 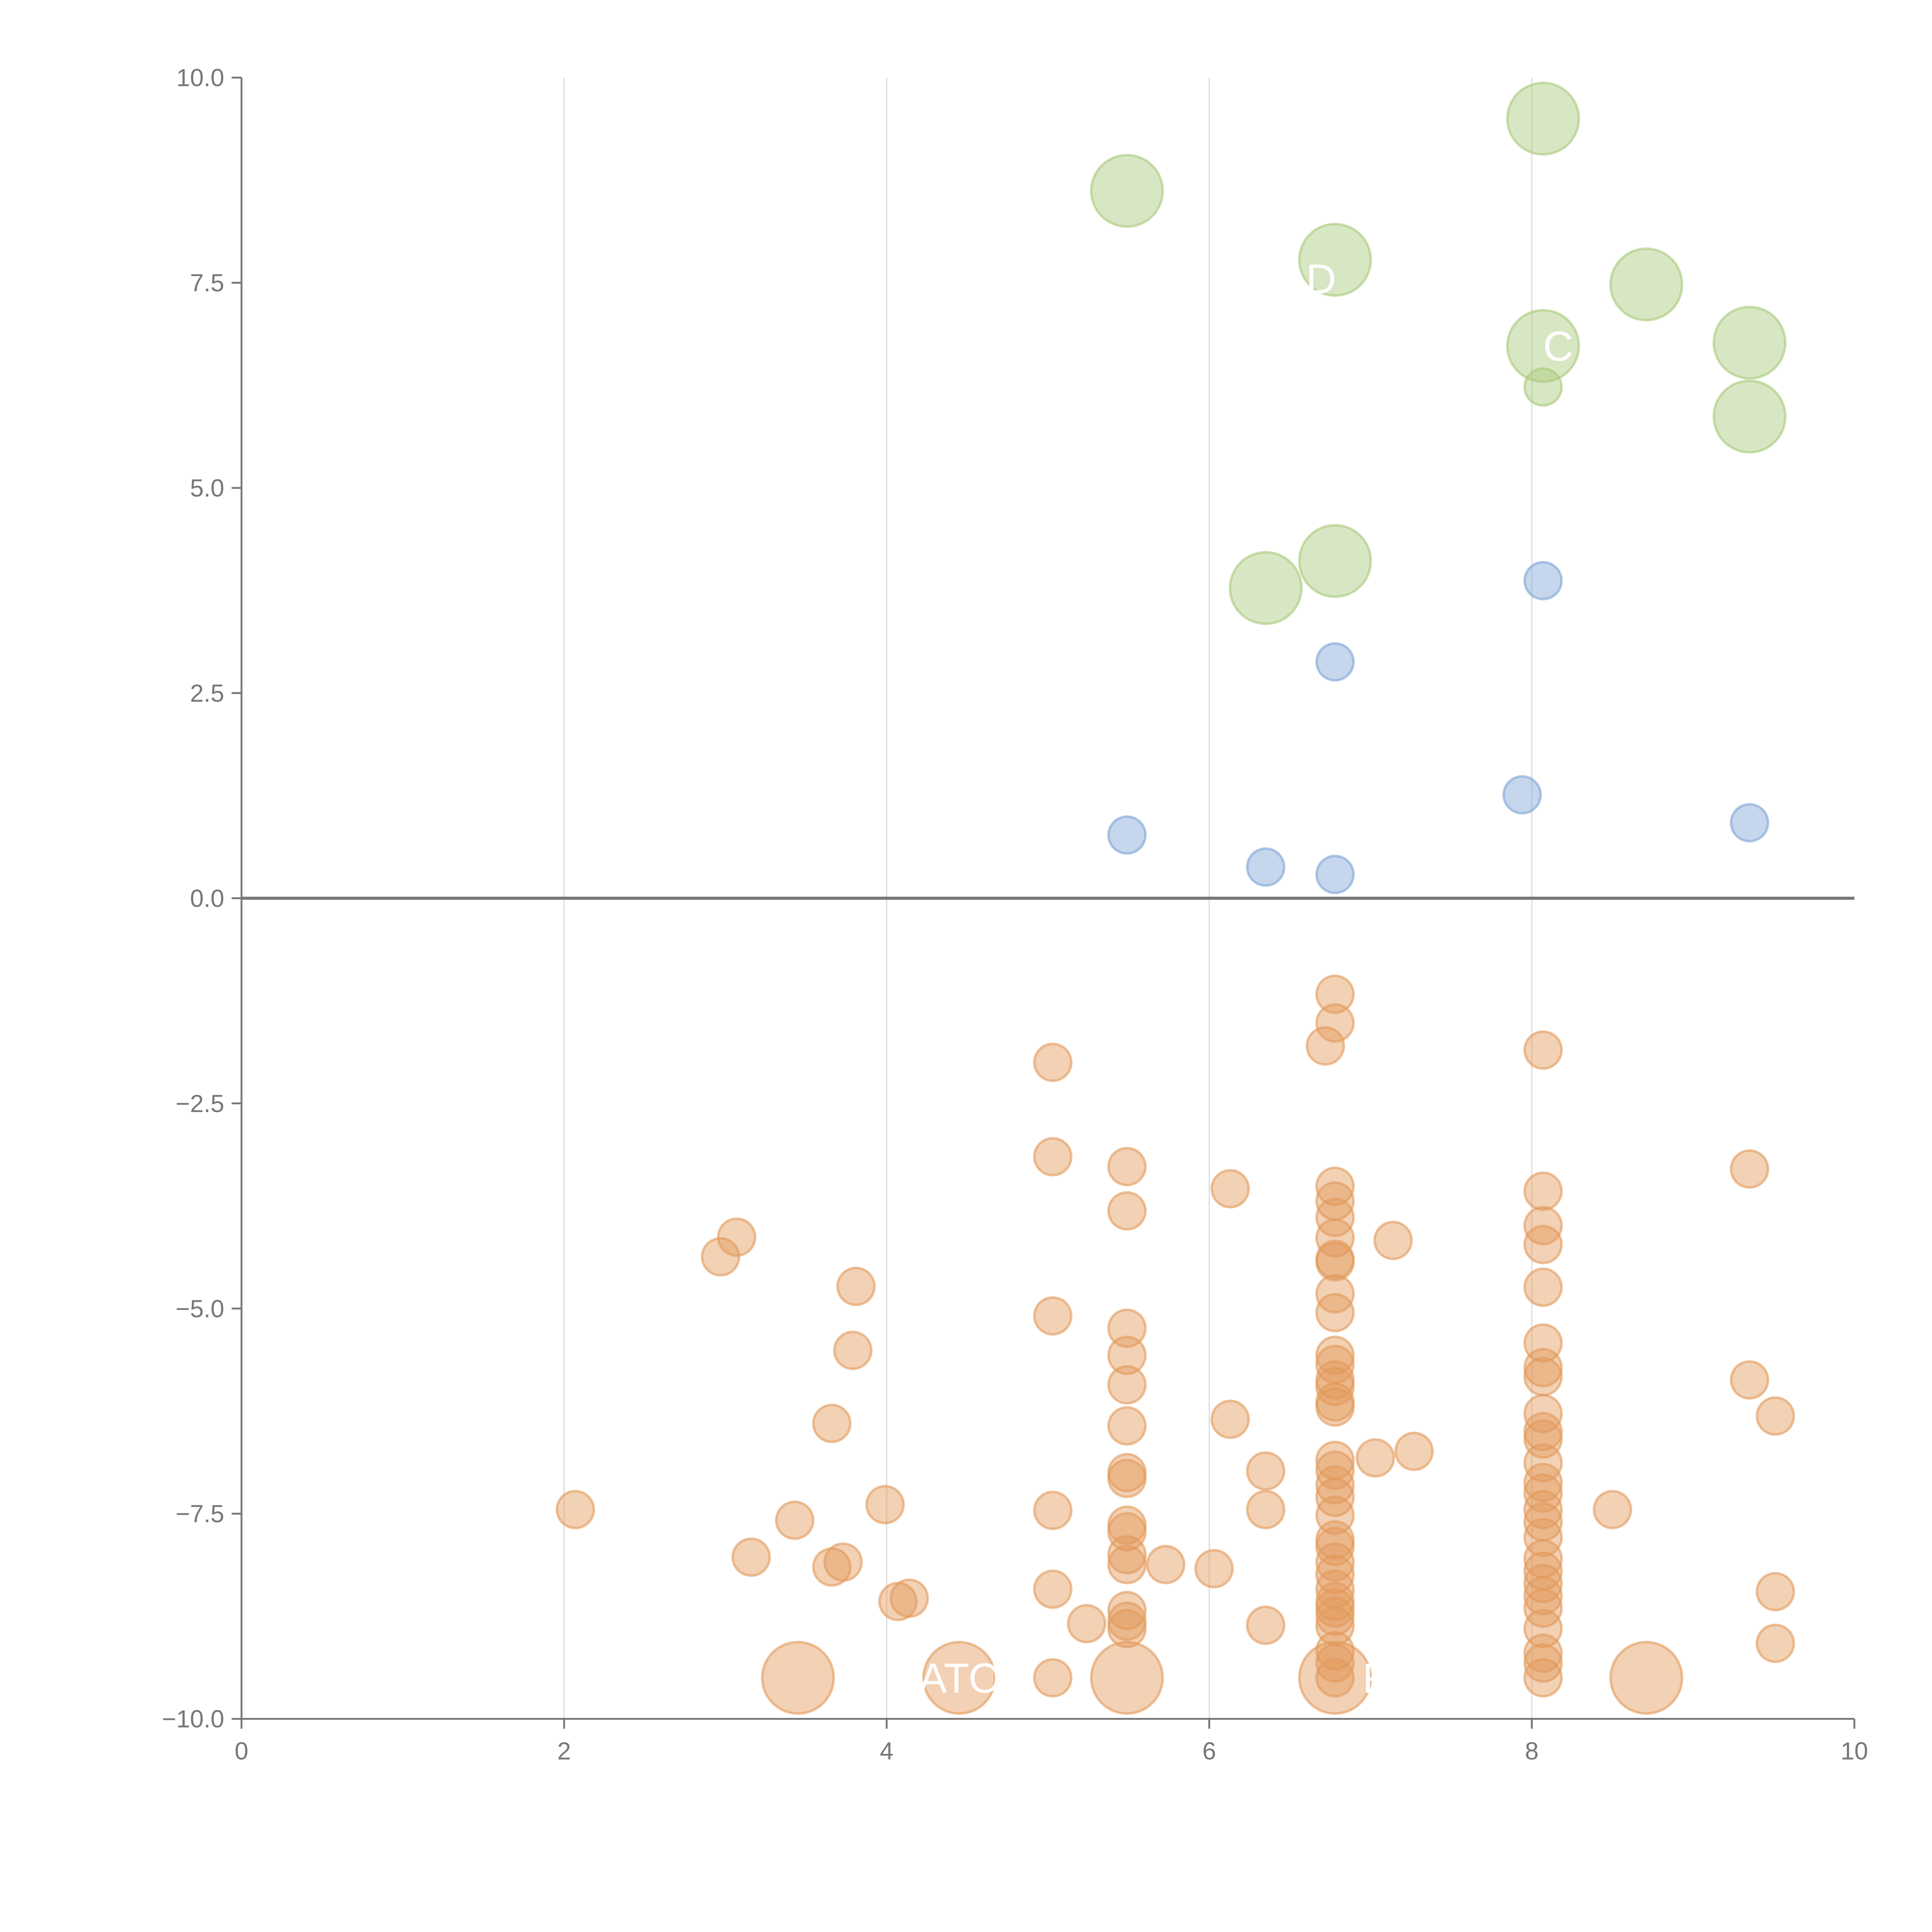 What do you see at coordinates (207, 283) in the screenshot?
I see `y-tick-label: 7.5` at bounding box center [207, 283].